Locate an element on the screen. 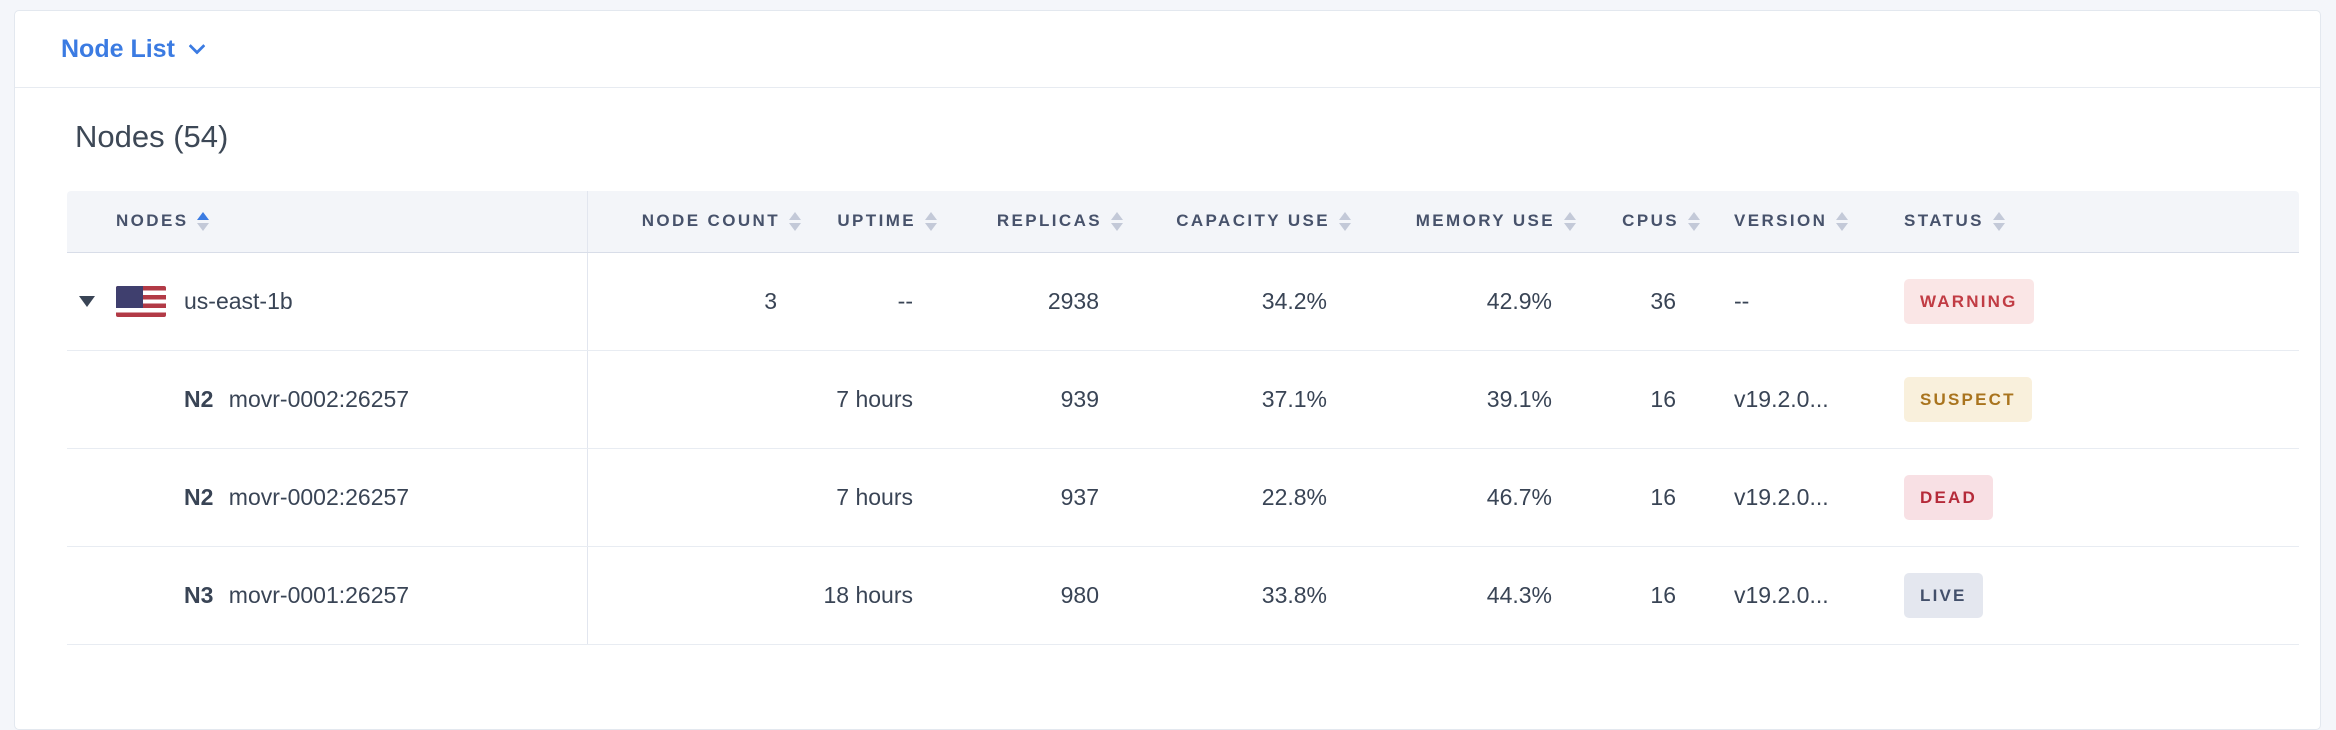 This screenshot has width=2336, height=730. column-header-uptime: UPTIME is located at coordinates (869, 222).